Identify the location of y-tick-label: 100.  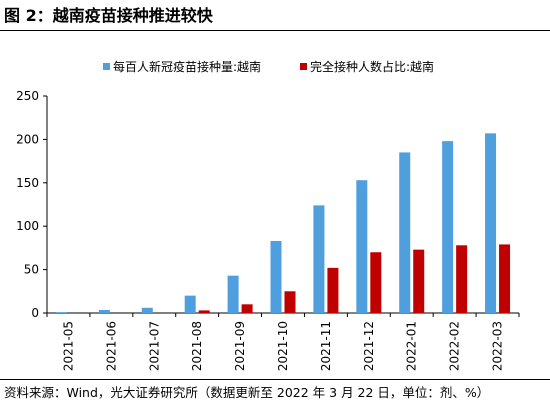
(27, 226).